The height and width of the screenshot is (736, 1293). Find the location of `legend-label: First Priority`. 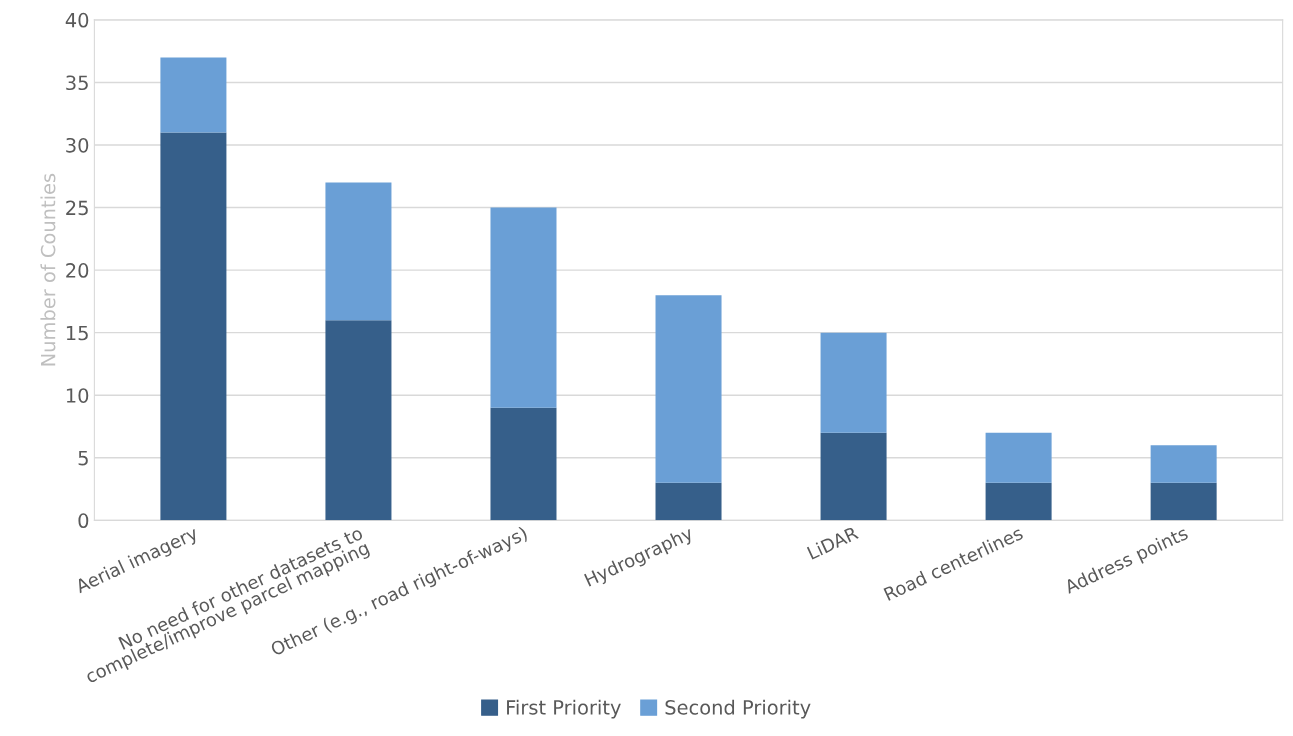

legend-label: First Priority is located at coordinates (564, 709).